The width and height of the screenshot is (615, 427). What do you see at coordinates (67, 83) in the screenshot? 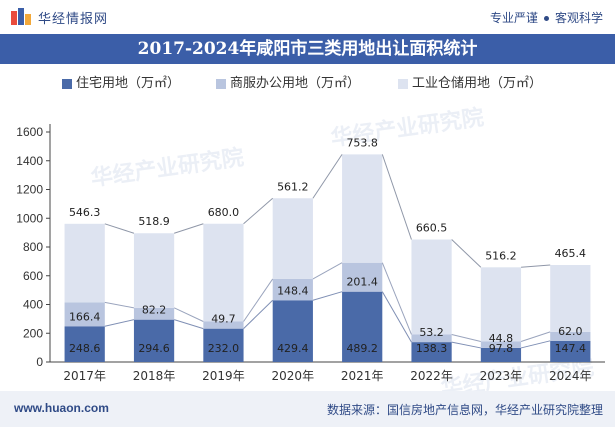
I see `legend-swatch-residential` at bounding box center [67, 83].